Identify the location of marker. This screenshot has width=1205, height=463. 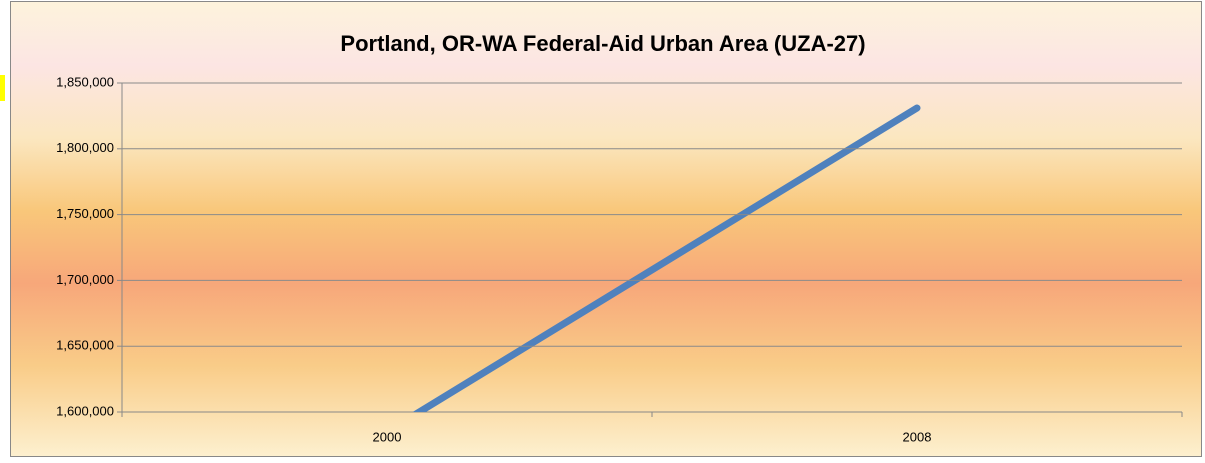
(2, 88).